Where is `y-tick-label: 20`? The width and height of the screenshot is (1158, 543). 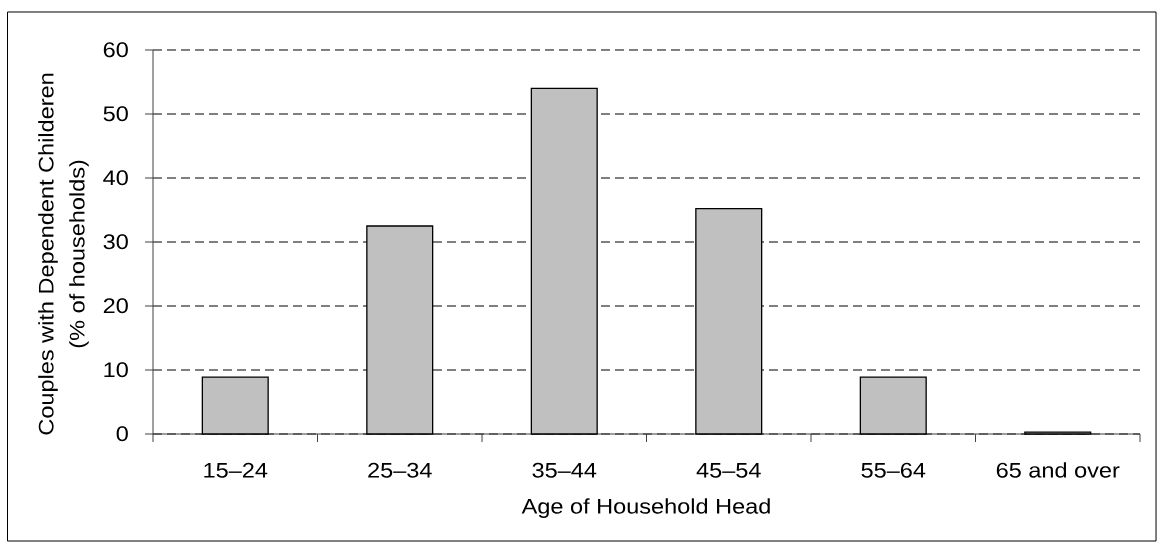
y-tick-label: 20 is located at coordinates (115, 306).